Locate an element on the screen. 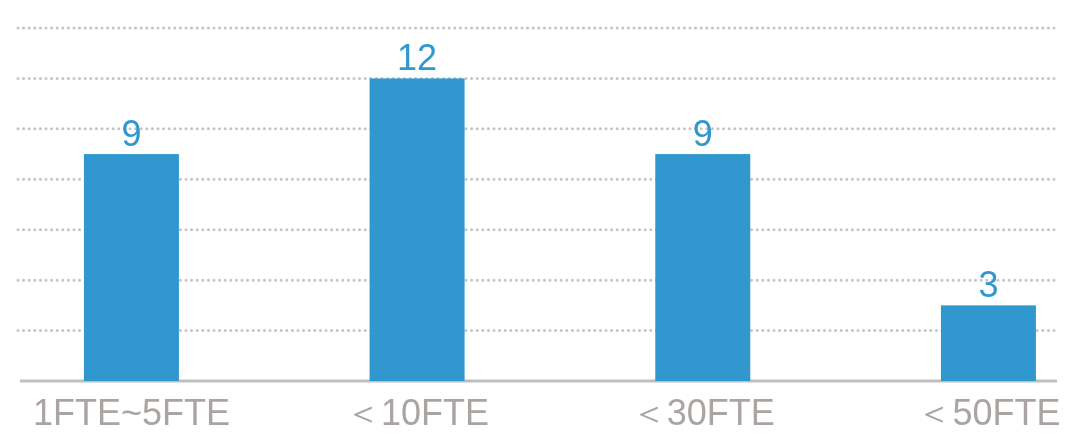  x-tick-label: 1FTE~5FTE is located at coordinates (131, 412).